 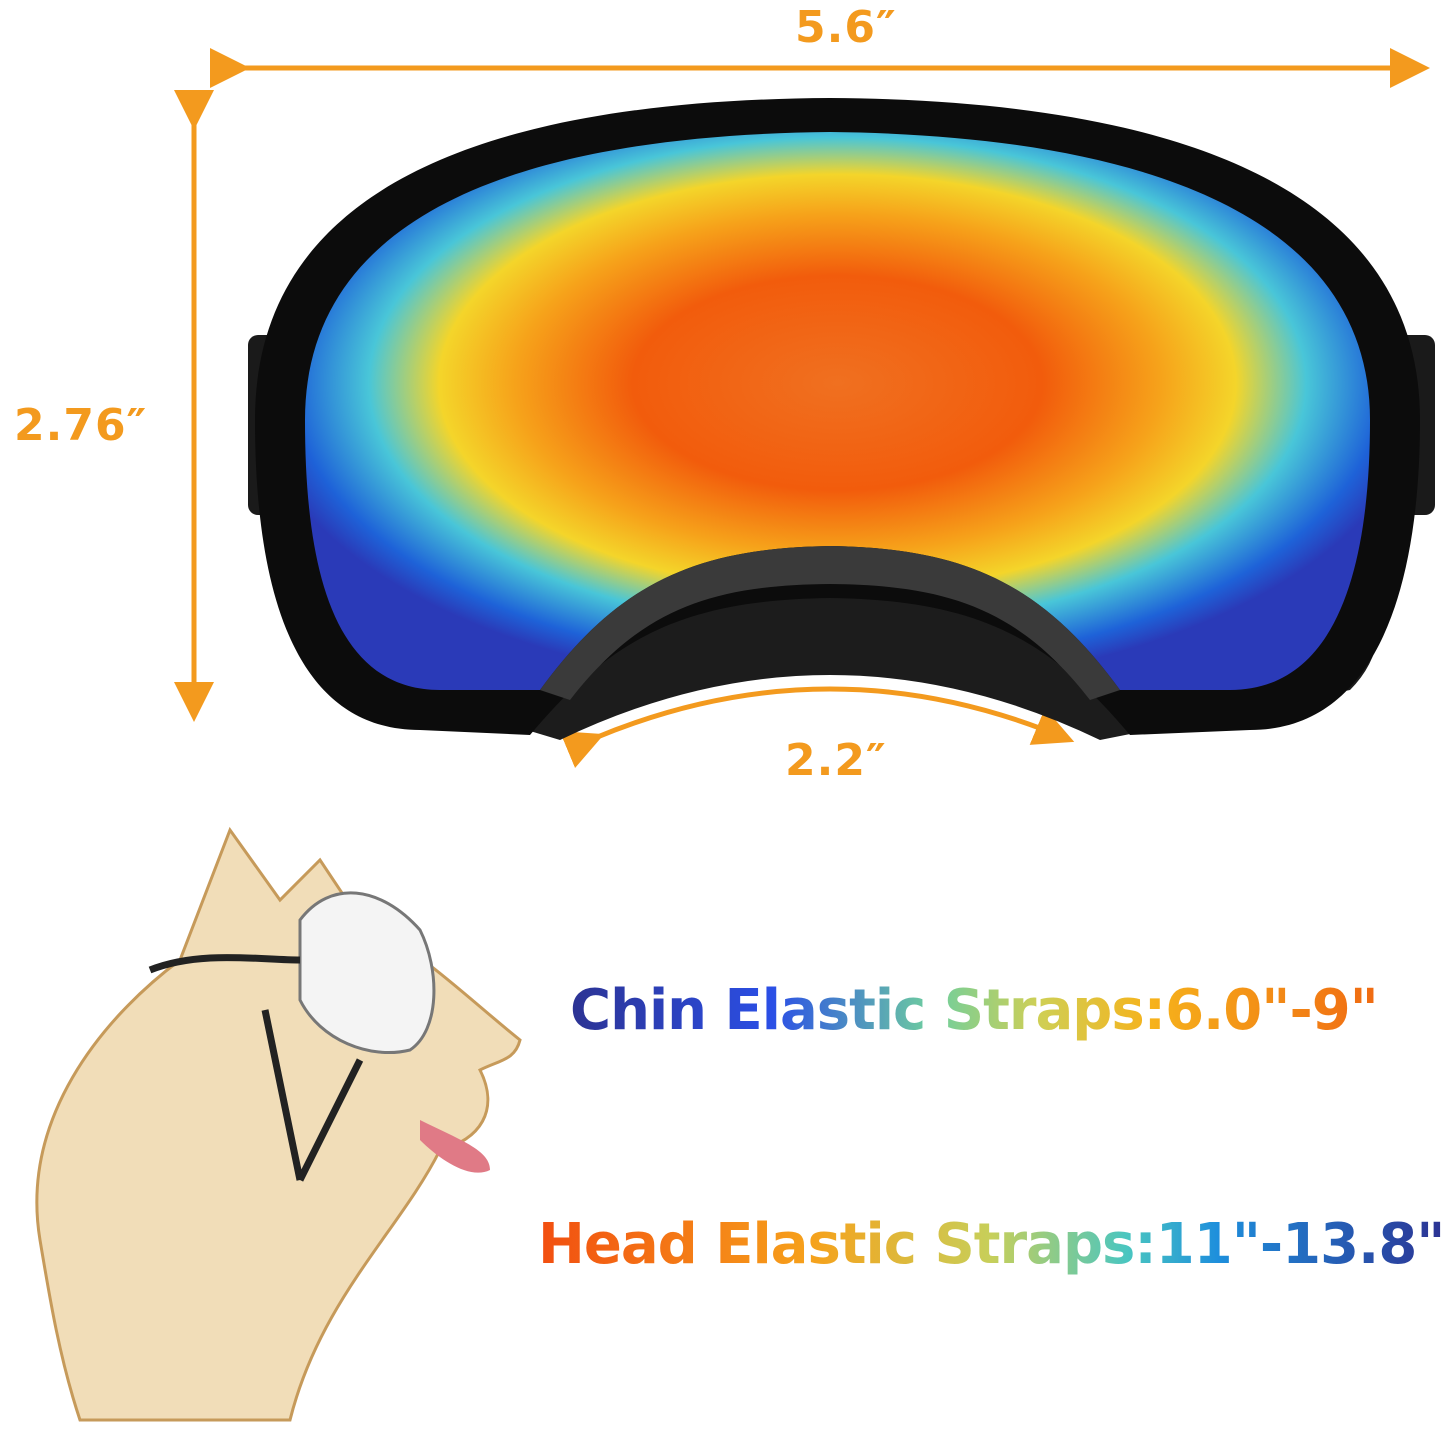 I want to click on bridge-label: 2.2″, so click(x=836, y=760).